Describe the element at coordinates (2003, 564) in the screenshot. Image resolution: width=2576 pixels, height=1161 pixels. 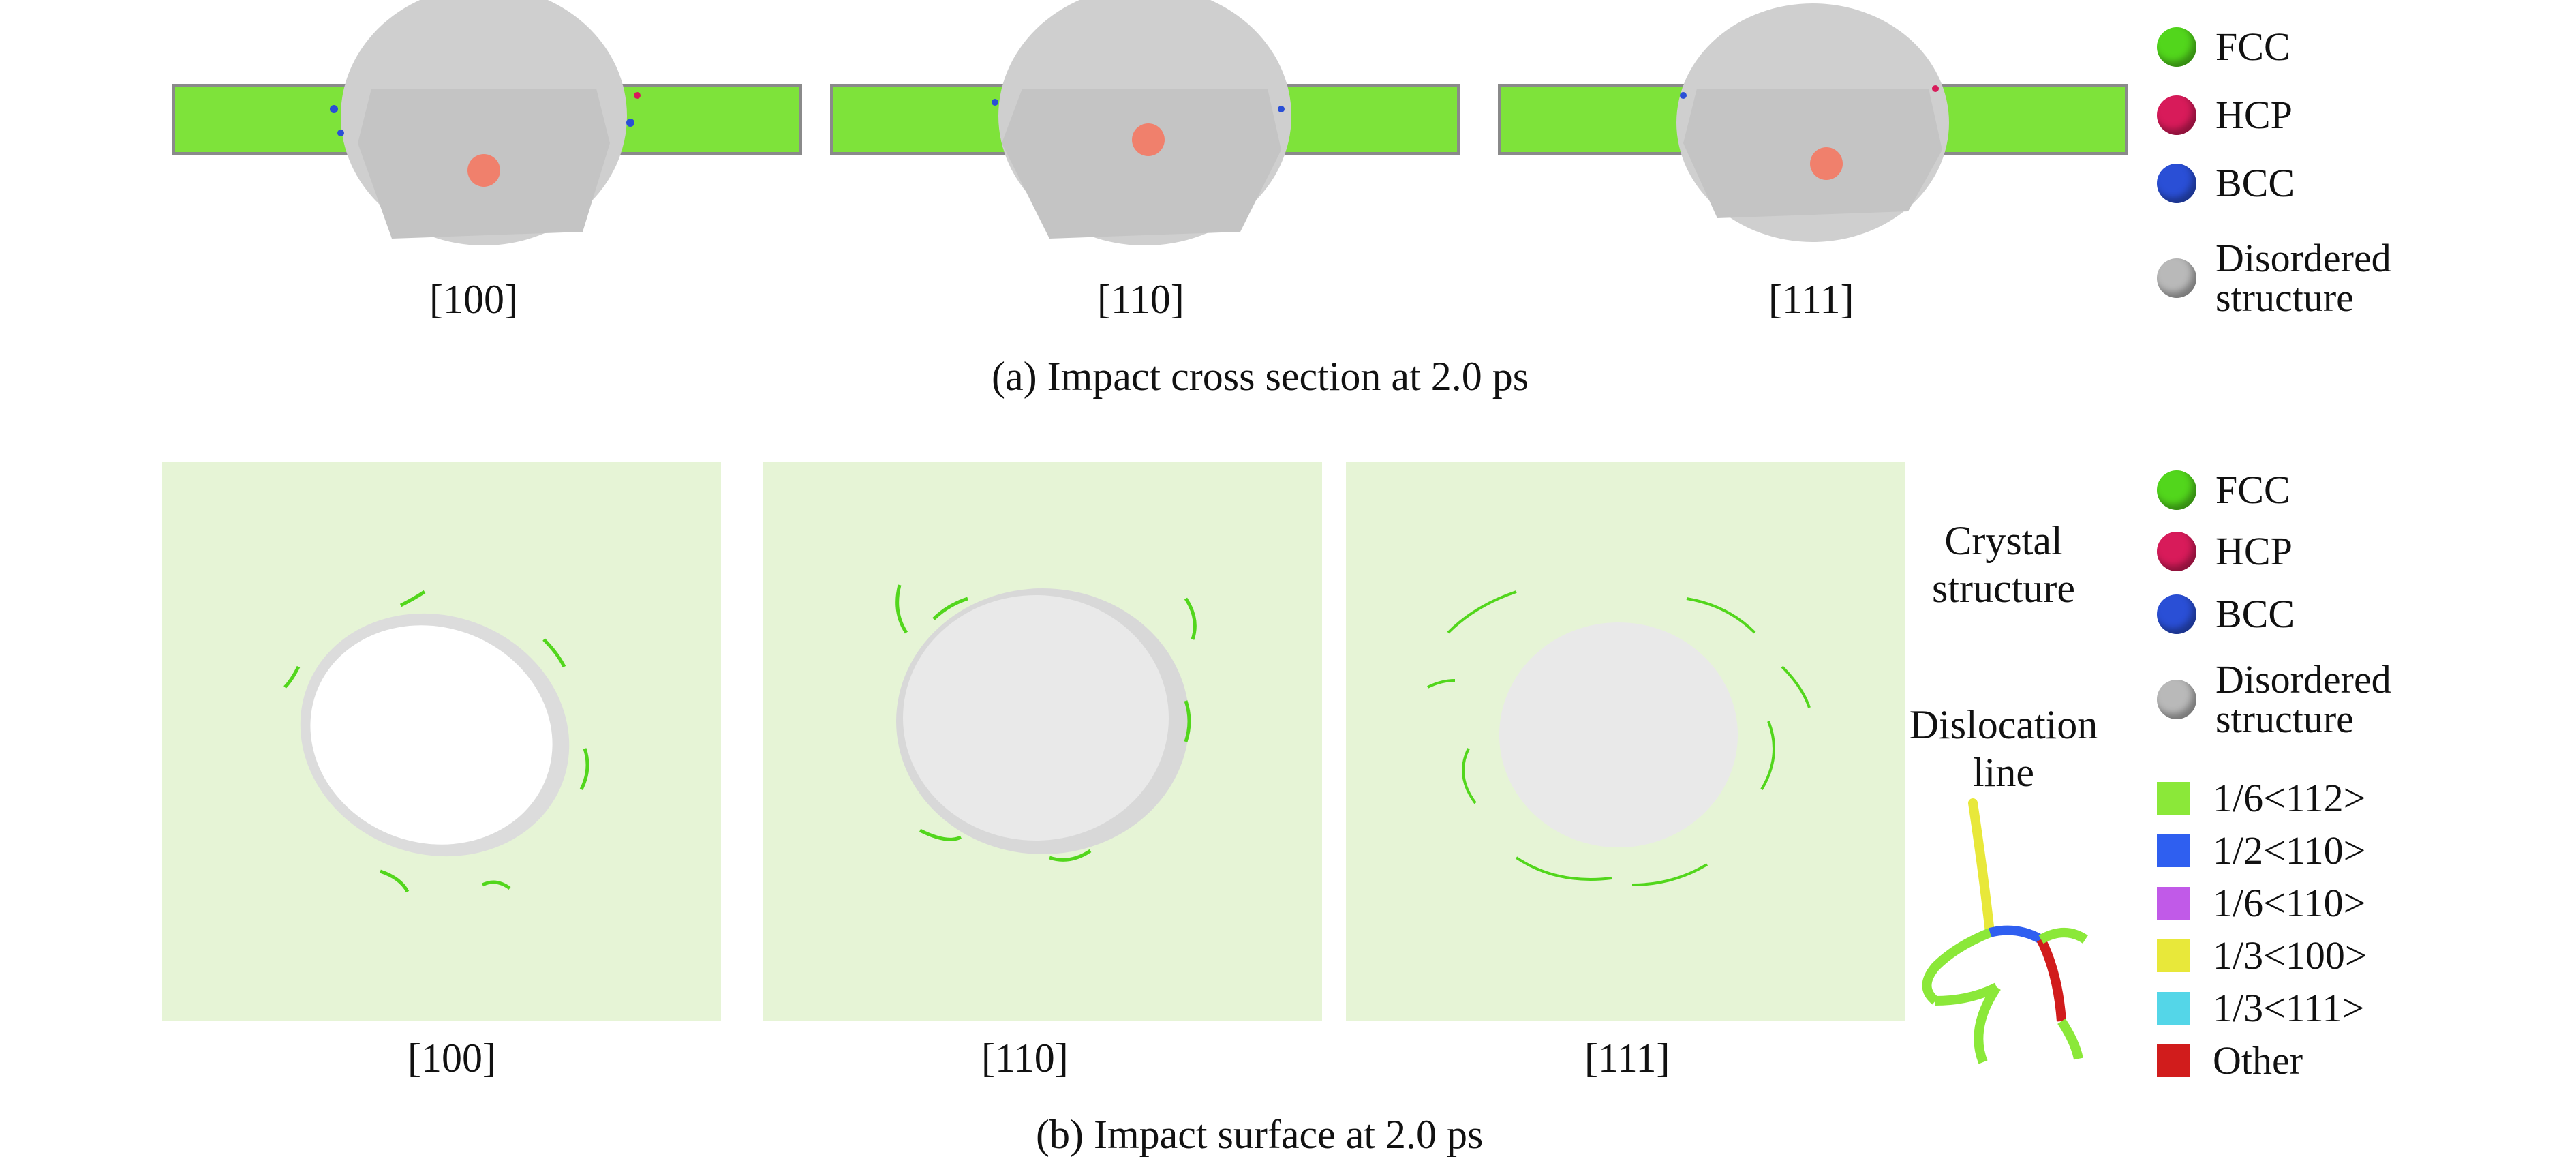
I see `crystal-structure-label: Crystal structure` at that location.